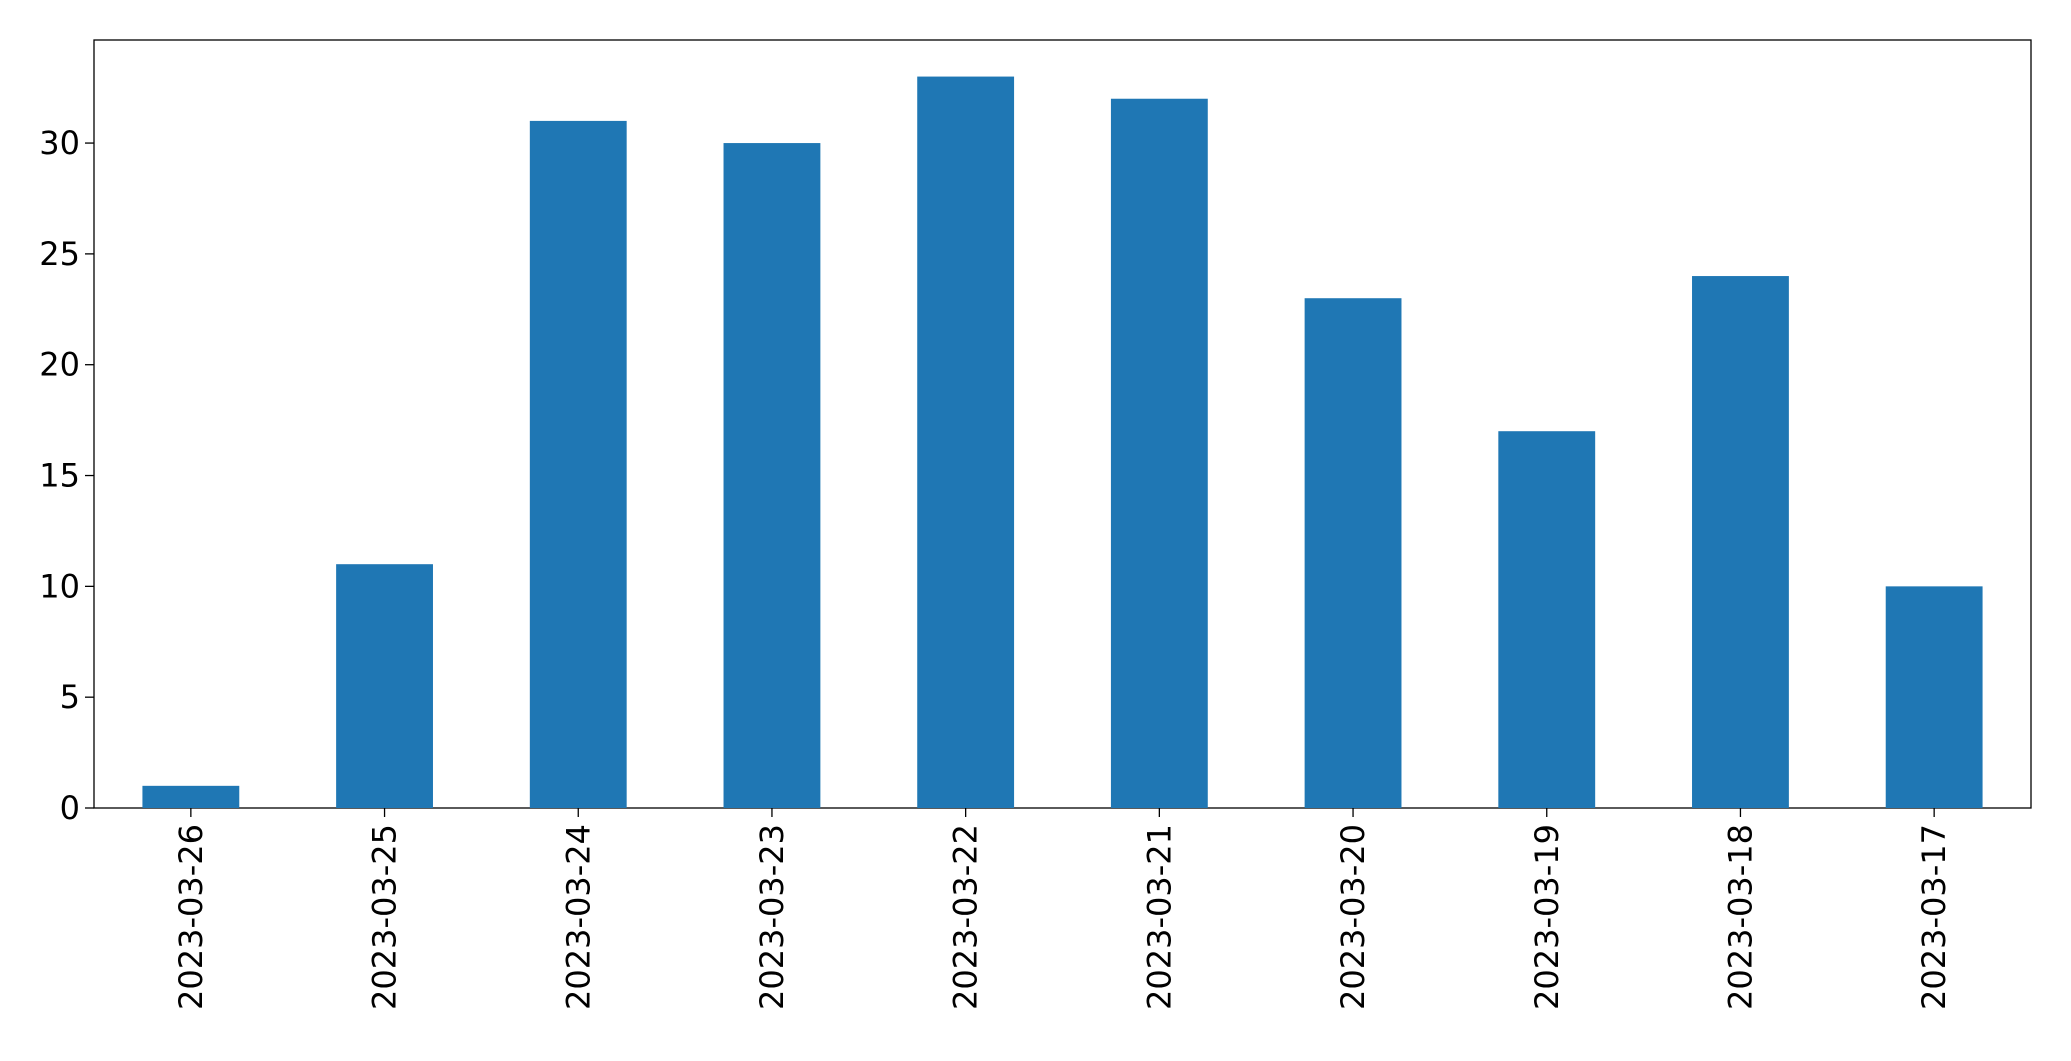 This screenshot has height=1061, width=2071. What do you see at coordinates (191, 917) in the screenshot?
I see `x-tick-label: 2023-03-26` at bounding box center [191, 917].